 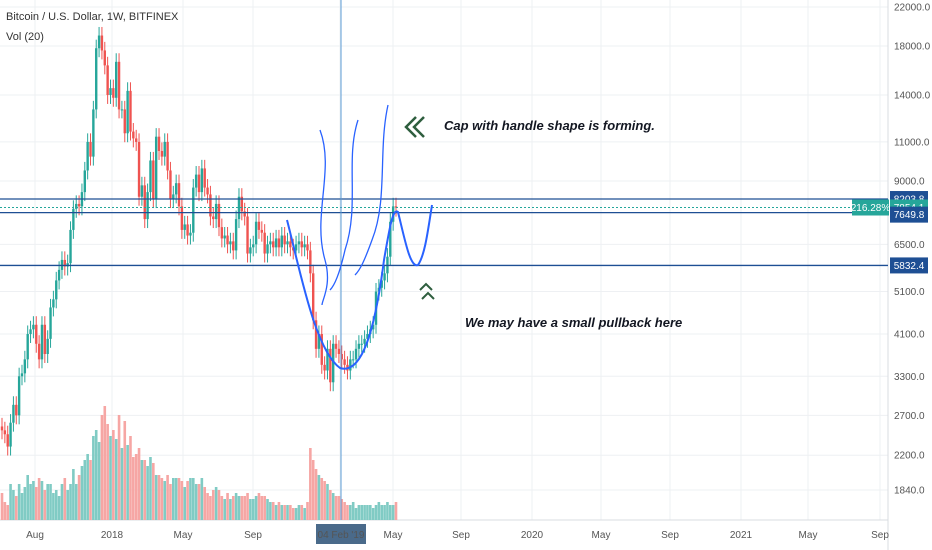 What do you see at coordinates (574, 322) in the screenshot?
I see `pullback-annotation: We may have a small pullback here` at bounding box center [574, 322].